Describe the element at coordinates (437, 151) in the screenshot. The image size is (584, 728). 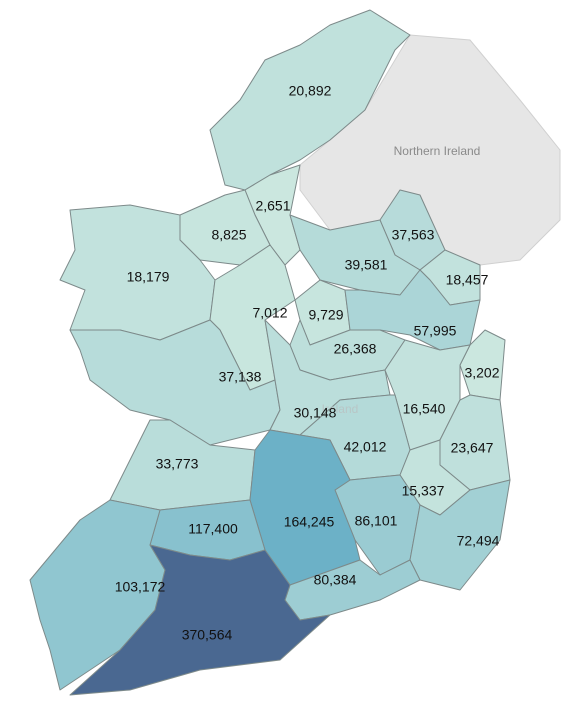
I see `northern-ireland-label: Northern Ireland` at that location.